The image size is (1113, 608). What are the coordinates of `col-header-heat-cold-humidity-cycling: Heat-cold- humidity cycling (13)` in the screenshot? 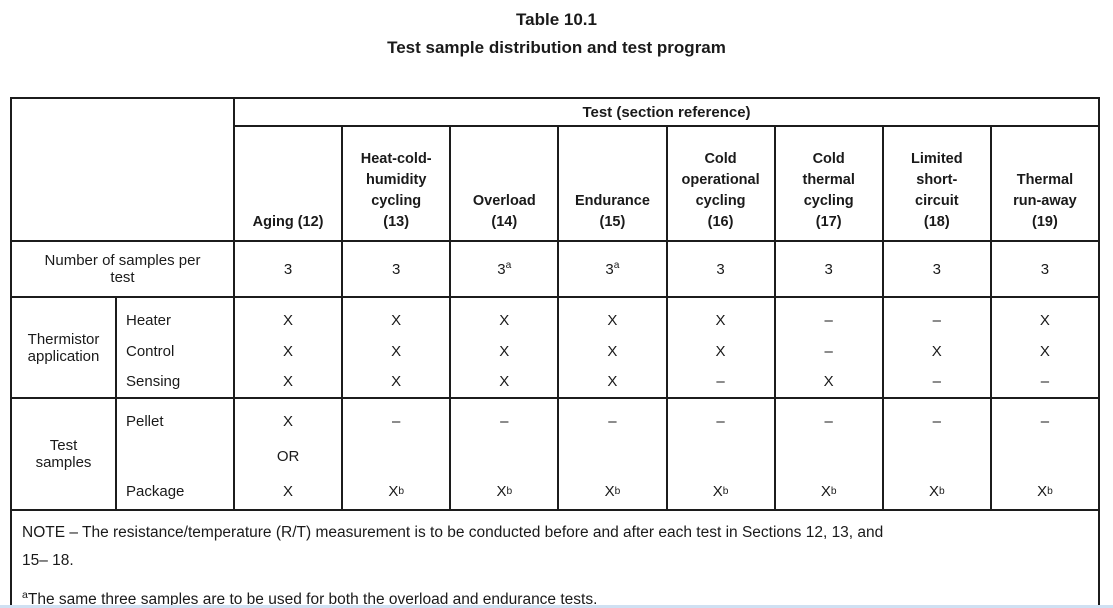 It's located at (396, 183).